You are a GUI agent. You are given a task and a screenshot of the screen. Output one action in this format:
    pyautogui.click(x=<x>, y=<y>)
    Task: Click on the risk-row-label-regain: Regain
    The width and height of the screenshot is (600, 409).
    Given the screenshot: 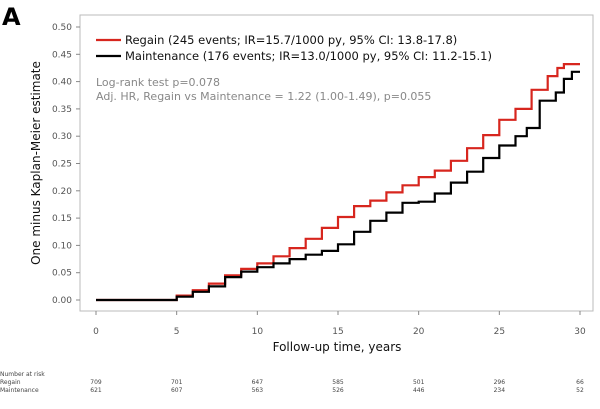 What is the action you would take?
    pyautogui.click(x=10, y=382)
    